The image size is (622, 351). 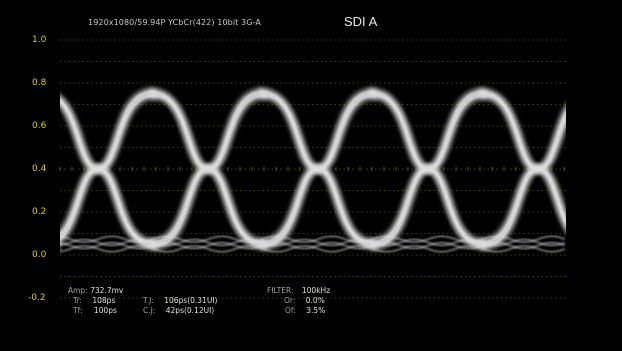 What do you see at coordinates (361, 21) in the screenshot?
I see `input-channel-label: SDI A` at bounding box center [361, 21].